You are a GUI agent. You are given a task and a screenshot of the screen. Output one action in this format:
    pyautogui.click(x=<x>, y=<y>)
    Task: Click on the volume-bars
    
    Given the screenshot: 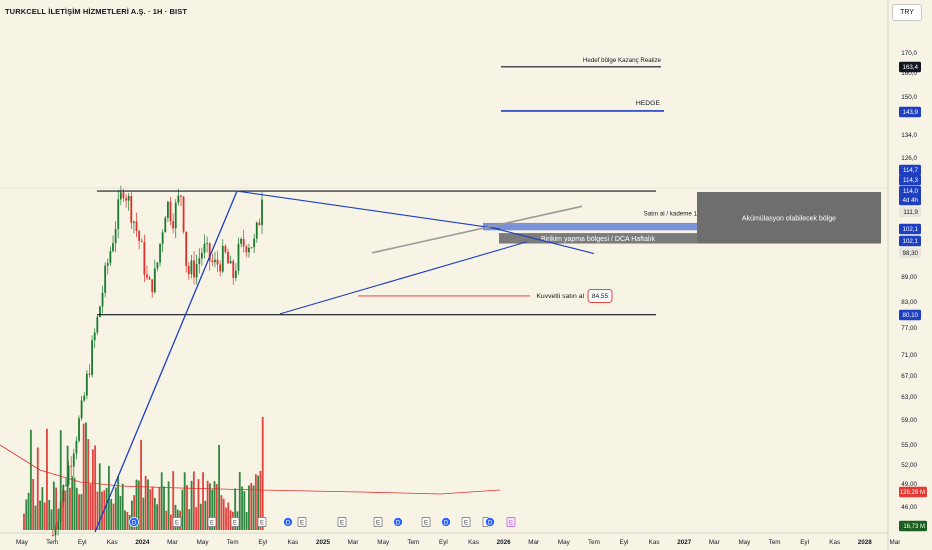 What is the action you would take?
    pyautogui.click(x=143, y=473)
    